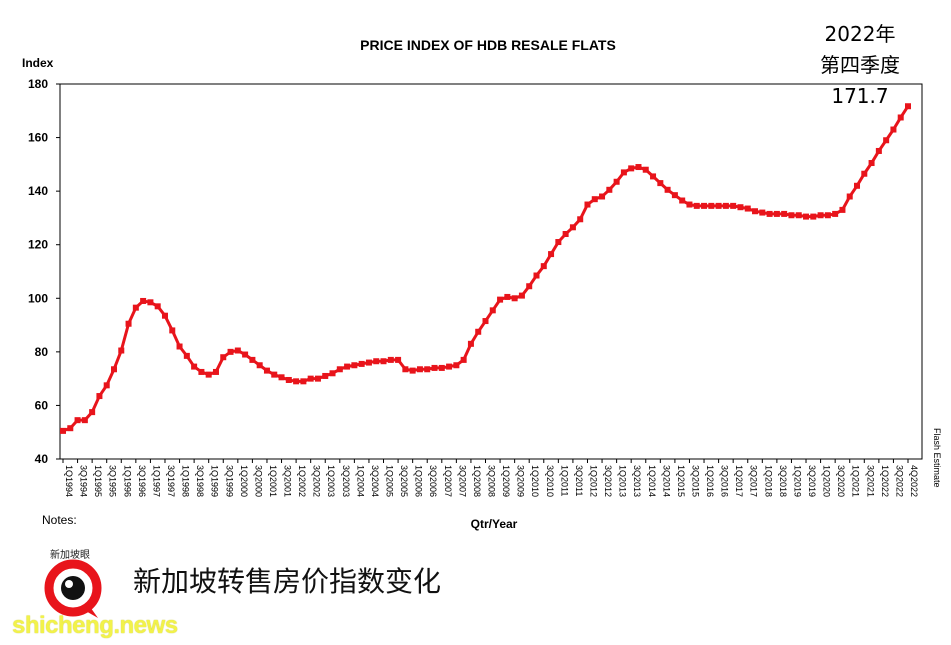 This screenshot has width=951, height=645. I want to click on x-tick-label: 1Q2019, so click(797, 481).